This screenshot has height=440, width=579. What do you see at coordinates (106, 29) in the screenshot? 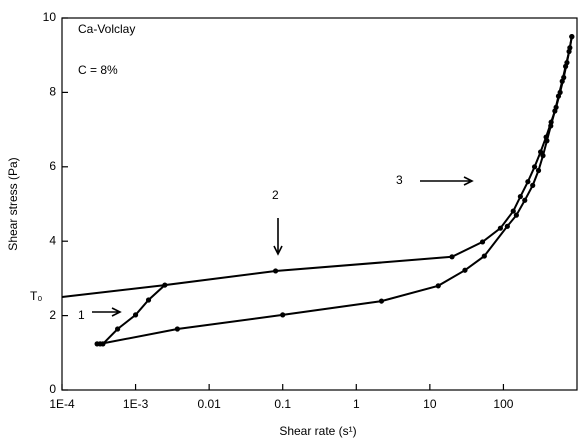
I see `annotation: Ca-Volclay` at bounding box center [106, 29].